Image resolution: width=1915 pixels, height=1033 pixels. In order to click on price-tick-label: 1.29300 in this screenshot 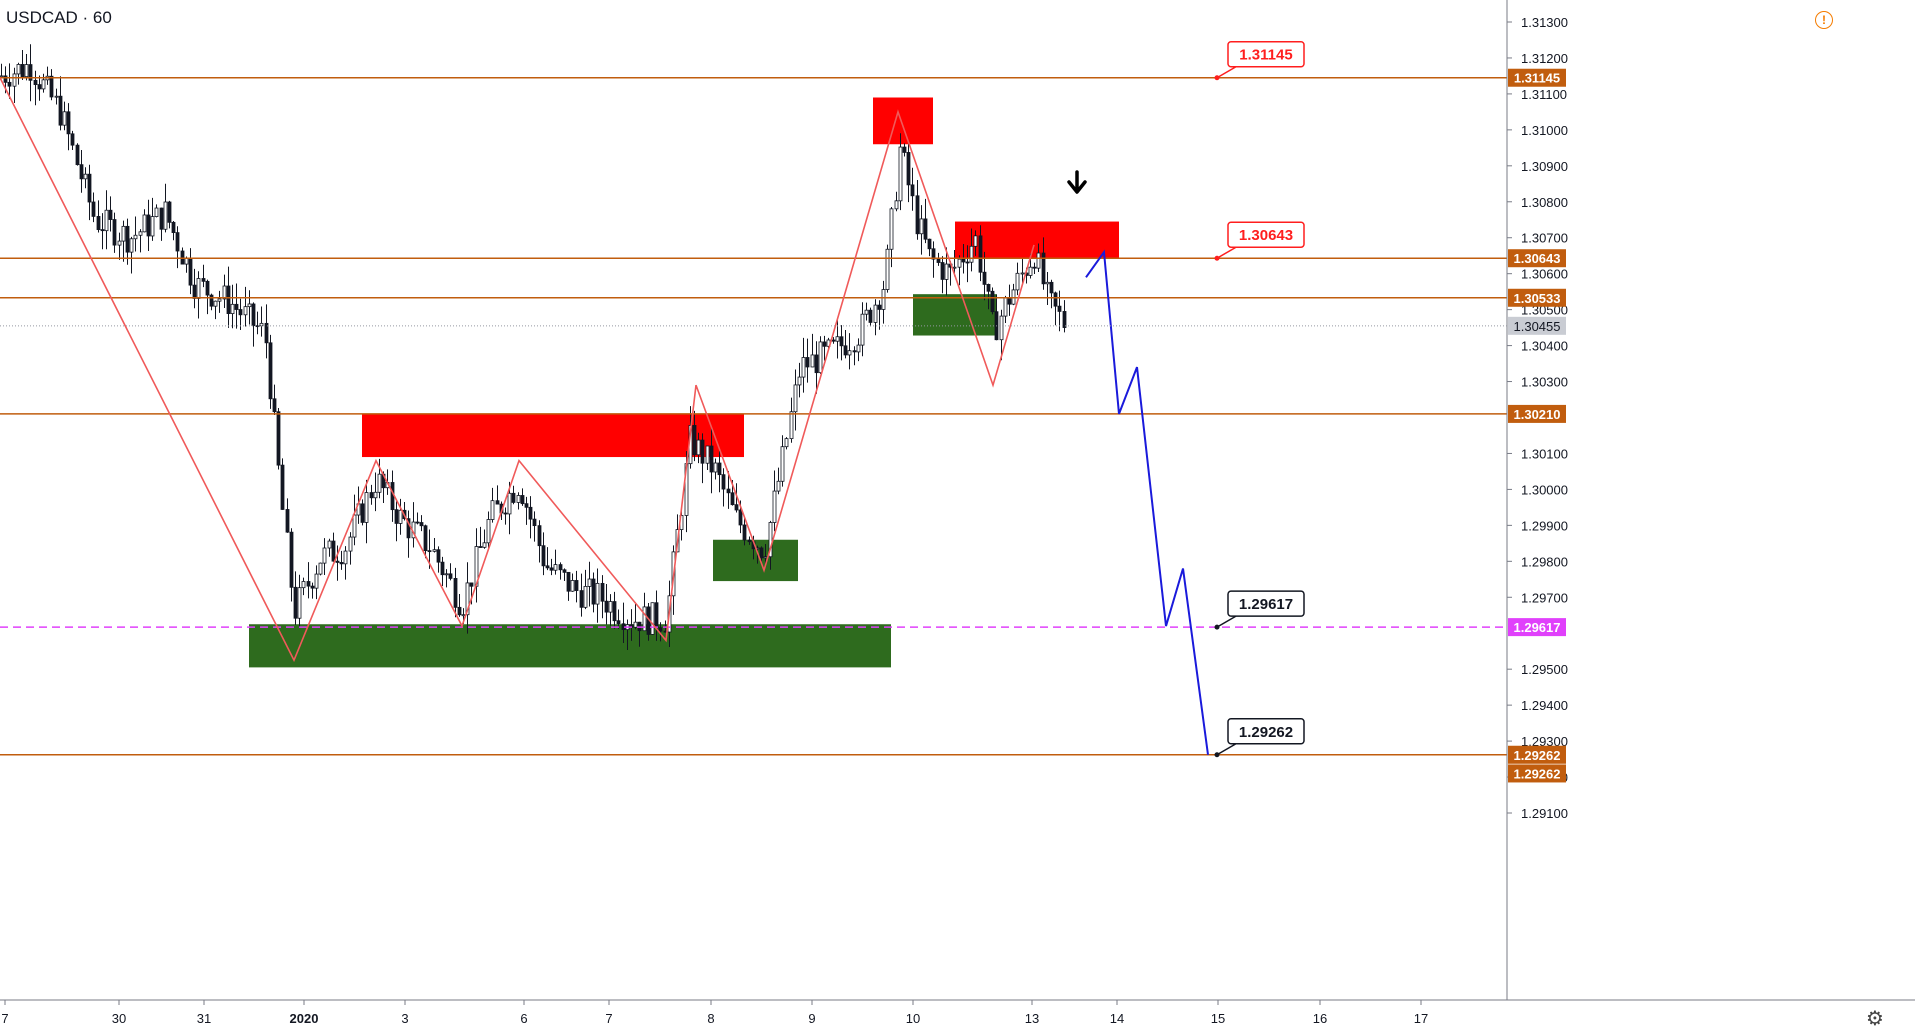, I will do `click(1544, 741)`.